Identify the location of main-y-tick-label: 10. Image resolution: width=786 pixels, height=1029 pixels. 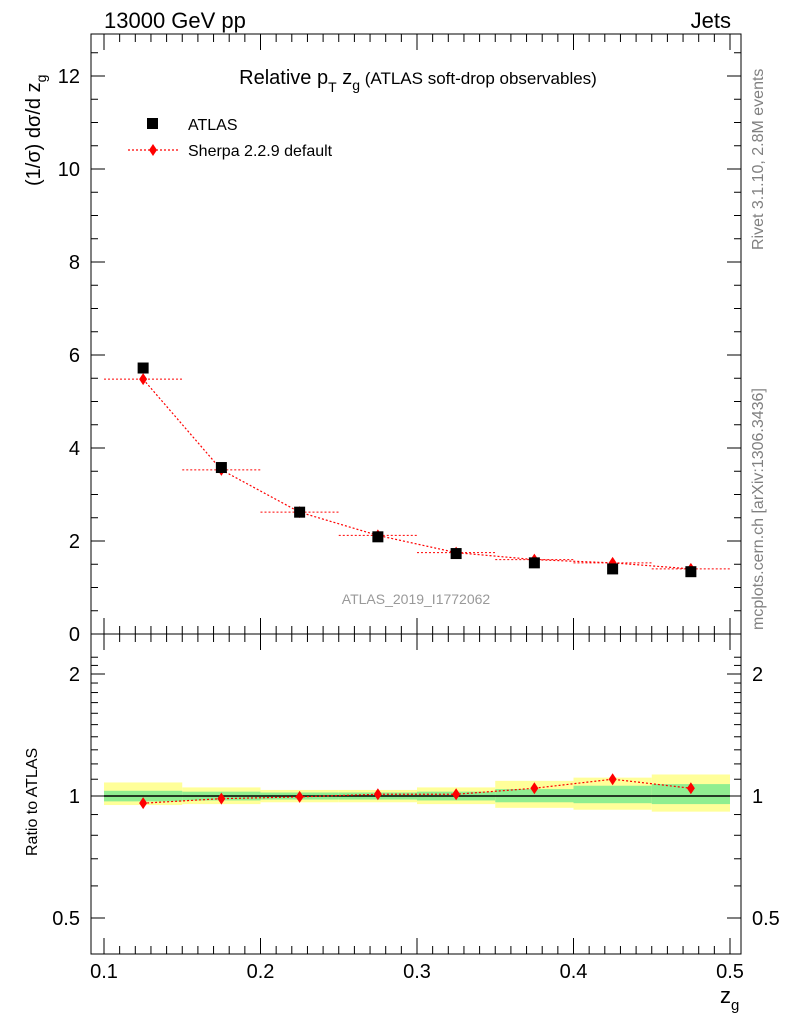
(69, 170).